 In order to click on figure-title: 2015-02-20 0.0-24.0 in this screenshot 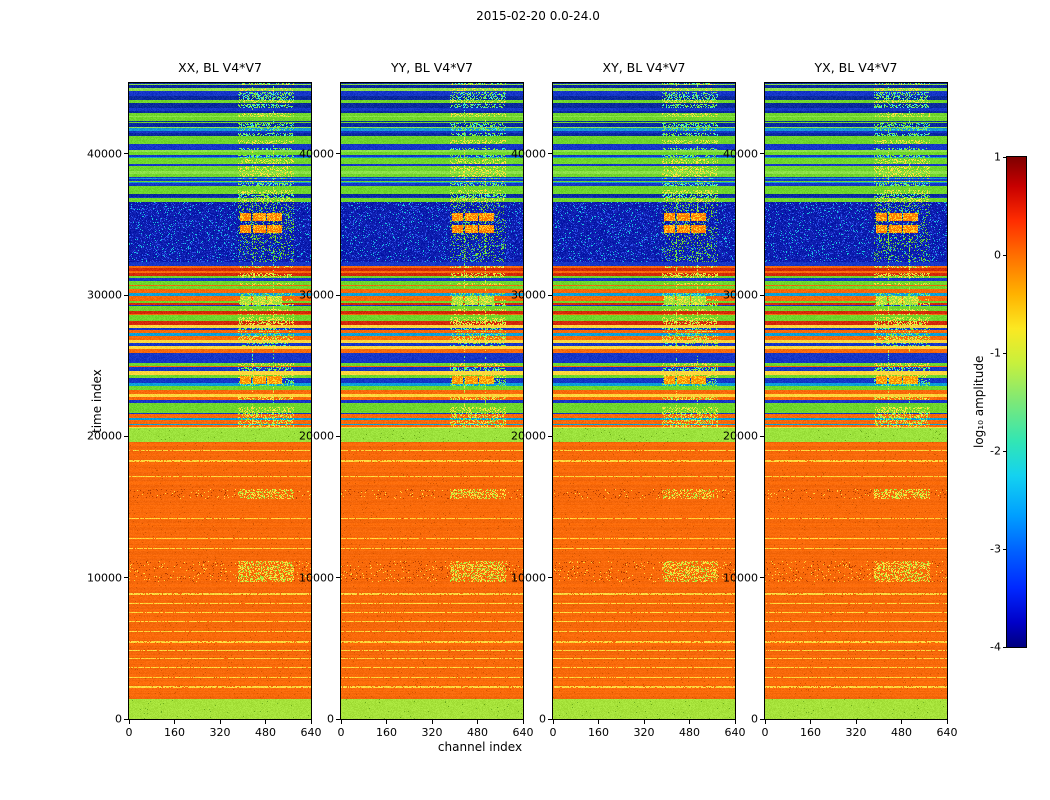, I will do `click(538, 16)`.